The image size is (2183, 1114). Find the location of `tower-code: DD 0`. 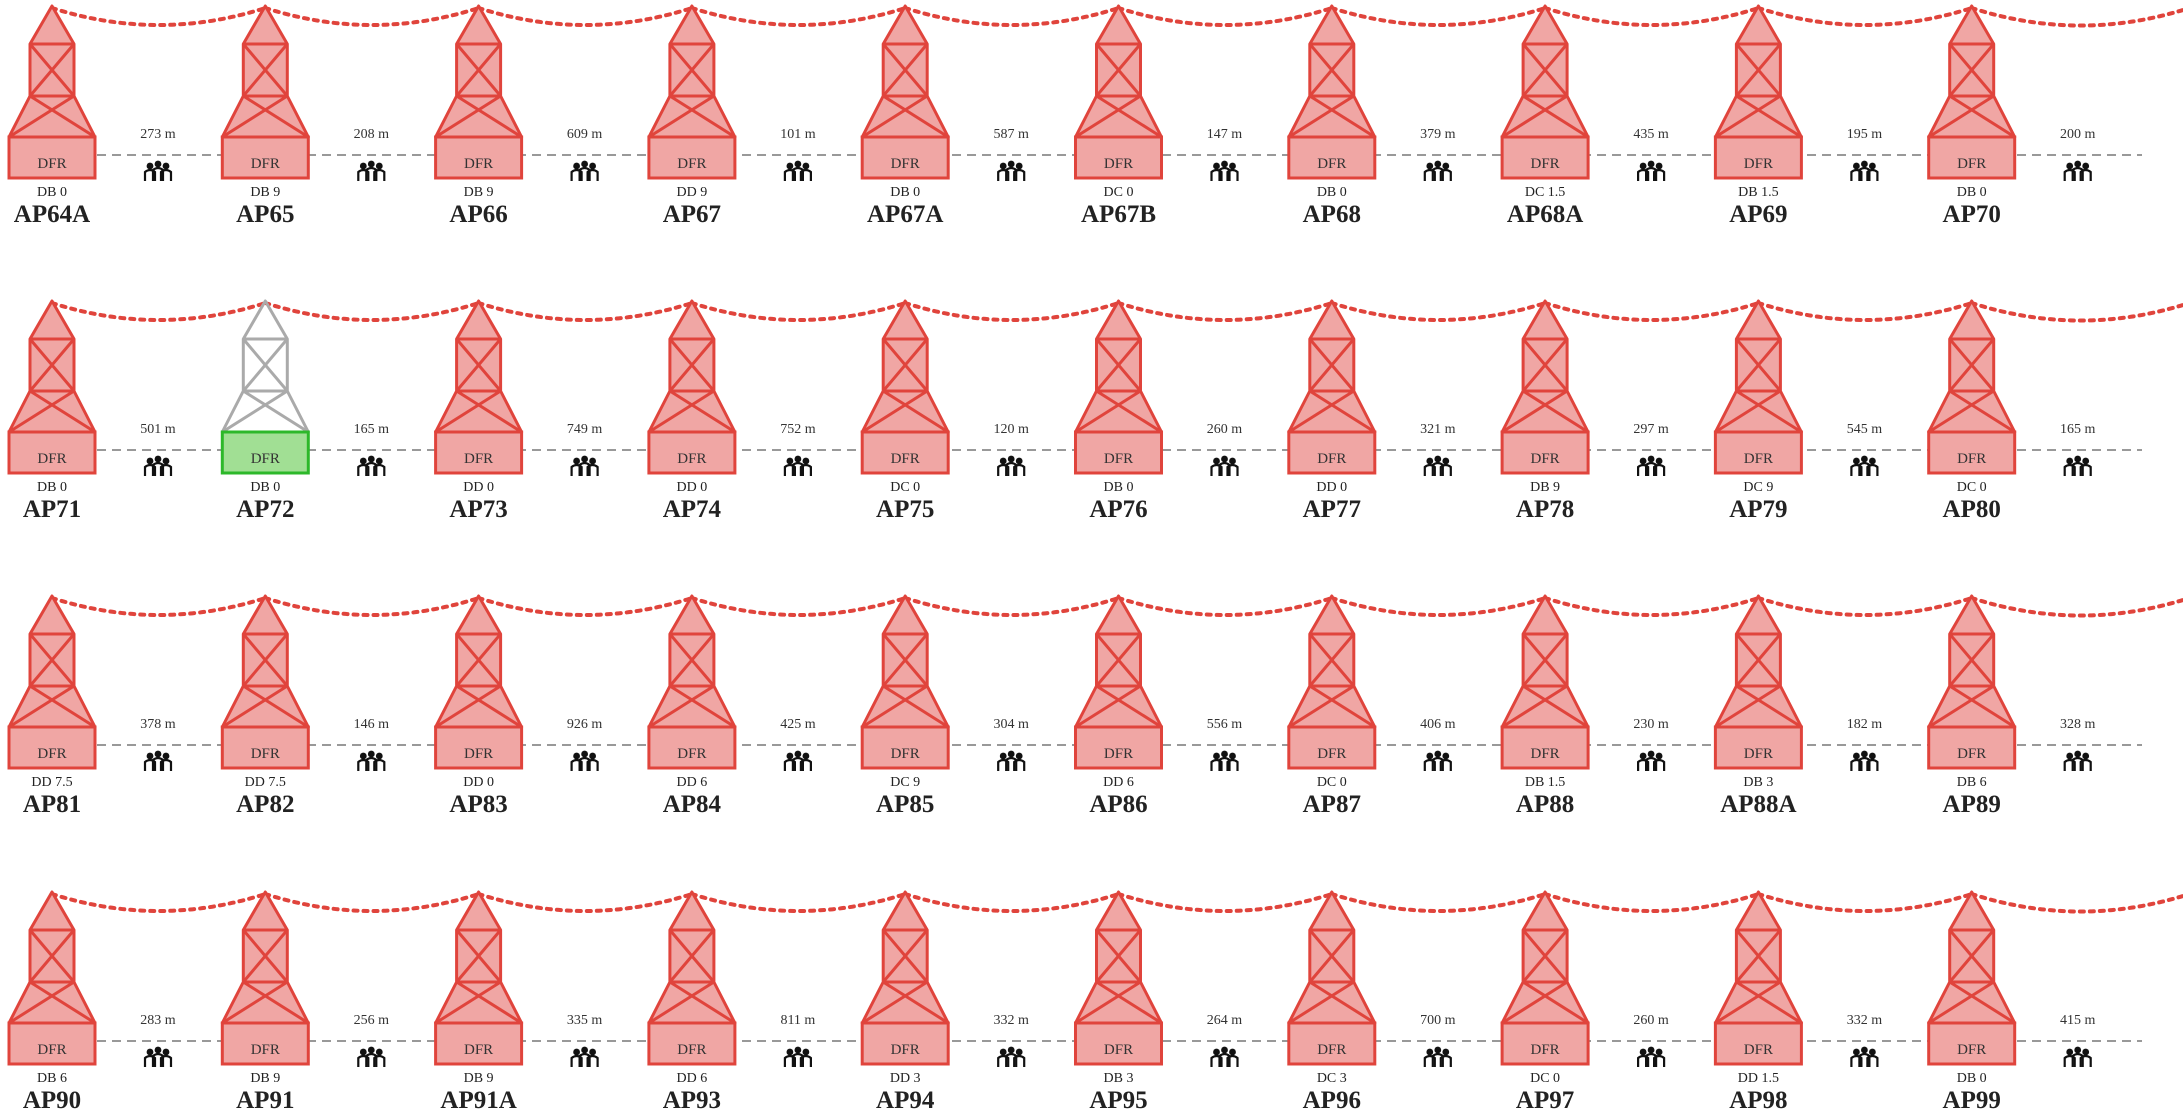

tower-code: DD 0 is located at coordinates (478, 782).